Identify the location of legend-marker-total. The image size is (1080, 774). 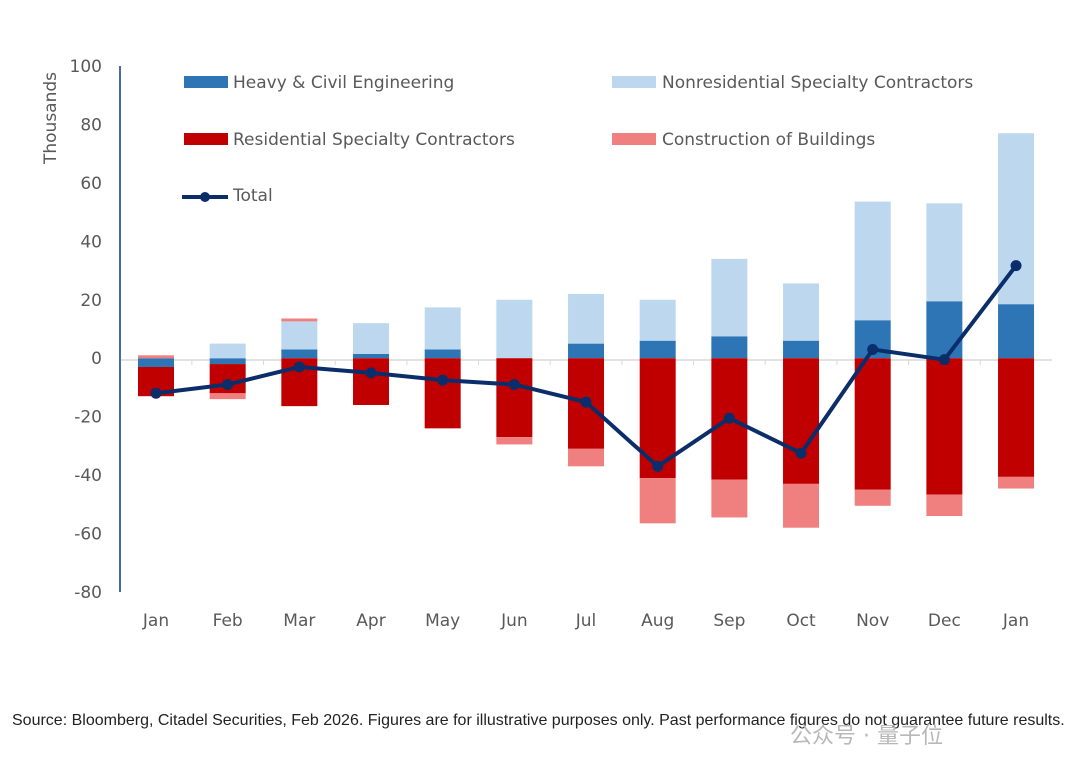
(205, 197).